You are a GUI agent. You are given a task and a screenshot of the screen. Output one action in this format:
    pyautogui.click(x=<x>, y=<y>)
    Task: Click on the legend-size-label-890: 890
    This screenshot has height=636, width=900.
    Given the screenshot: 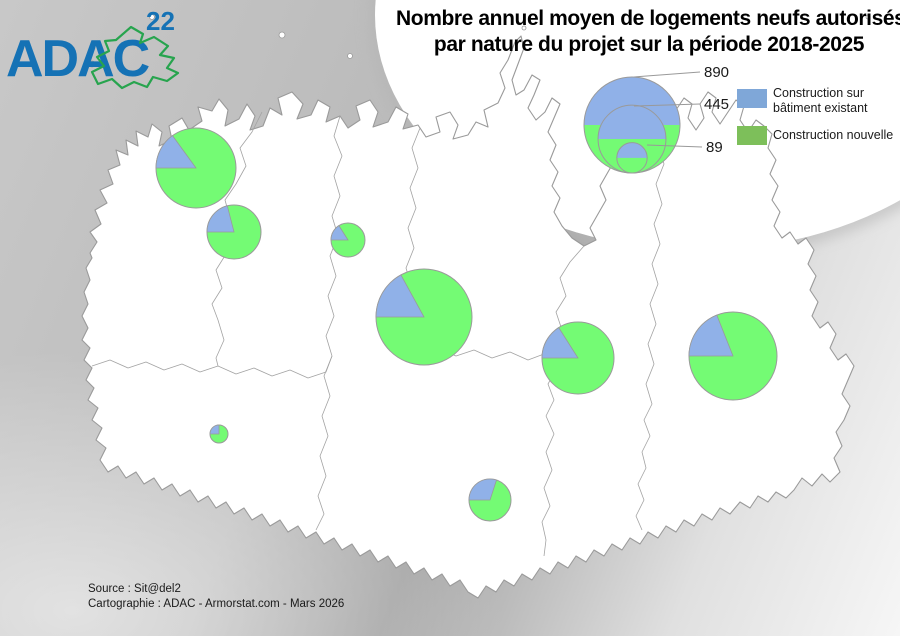 What is the action you would take?
    pyautogui.click(x=717, y=72)
    